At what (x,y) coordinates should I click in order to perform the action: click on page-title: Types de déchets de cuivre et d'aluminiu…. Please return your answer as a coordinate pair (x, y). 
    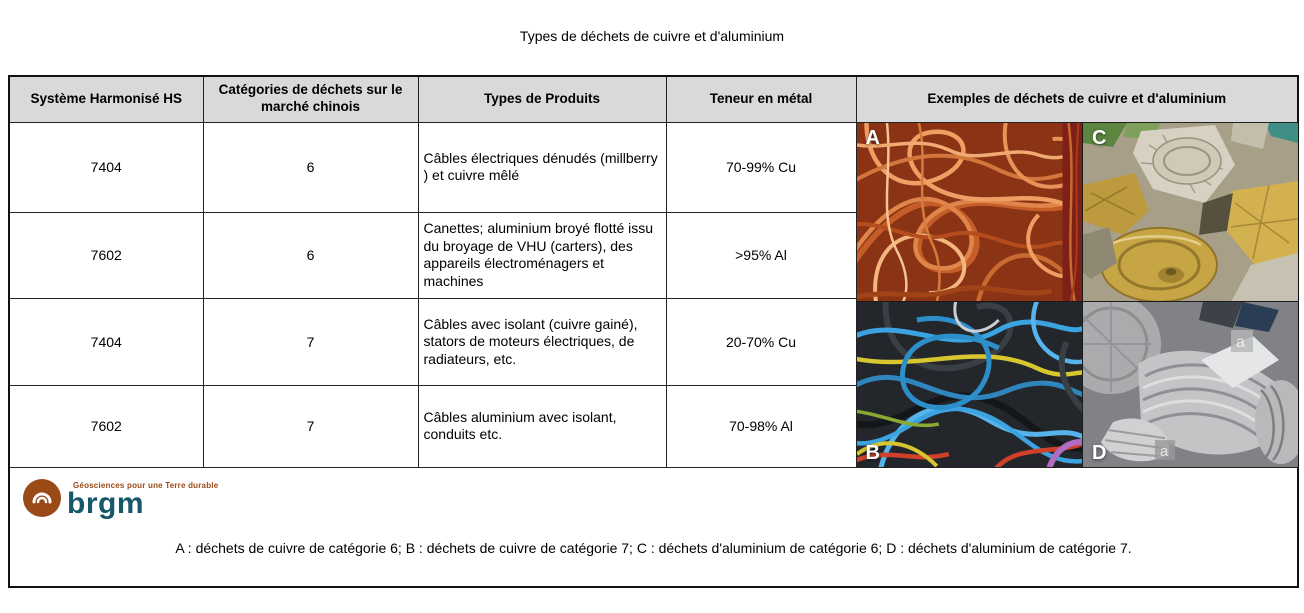
    Looking at the image, I should click on (652, 36).